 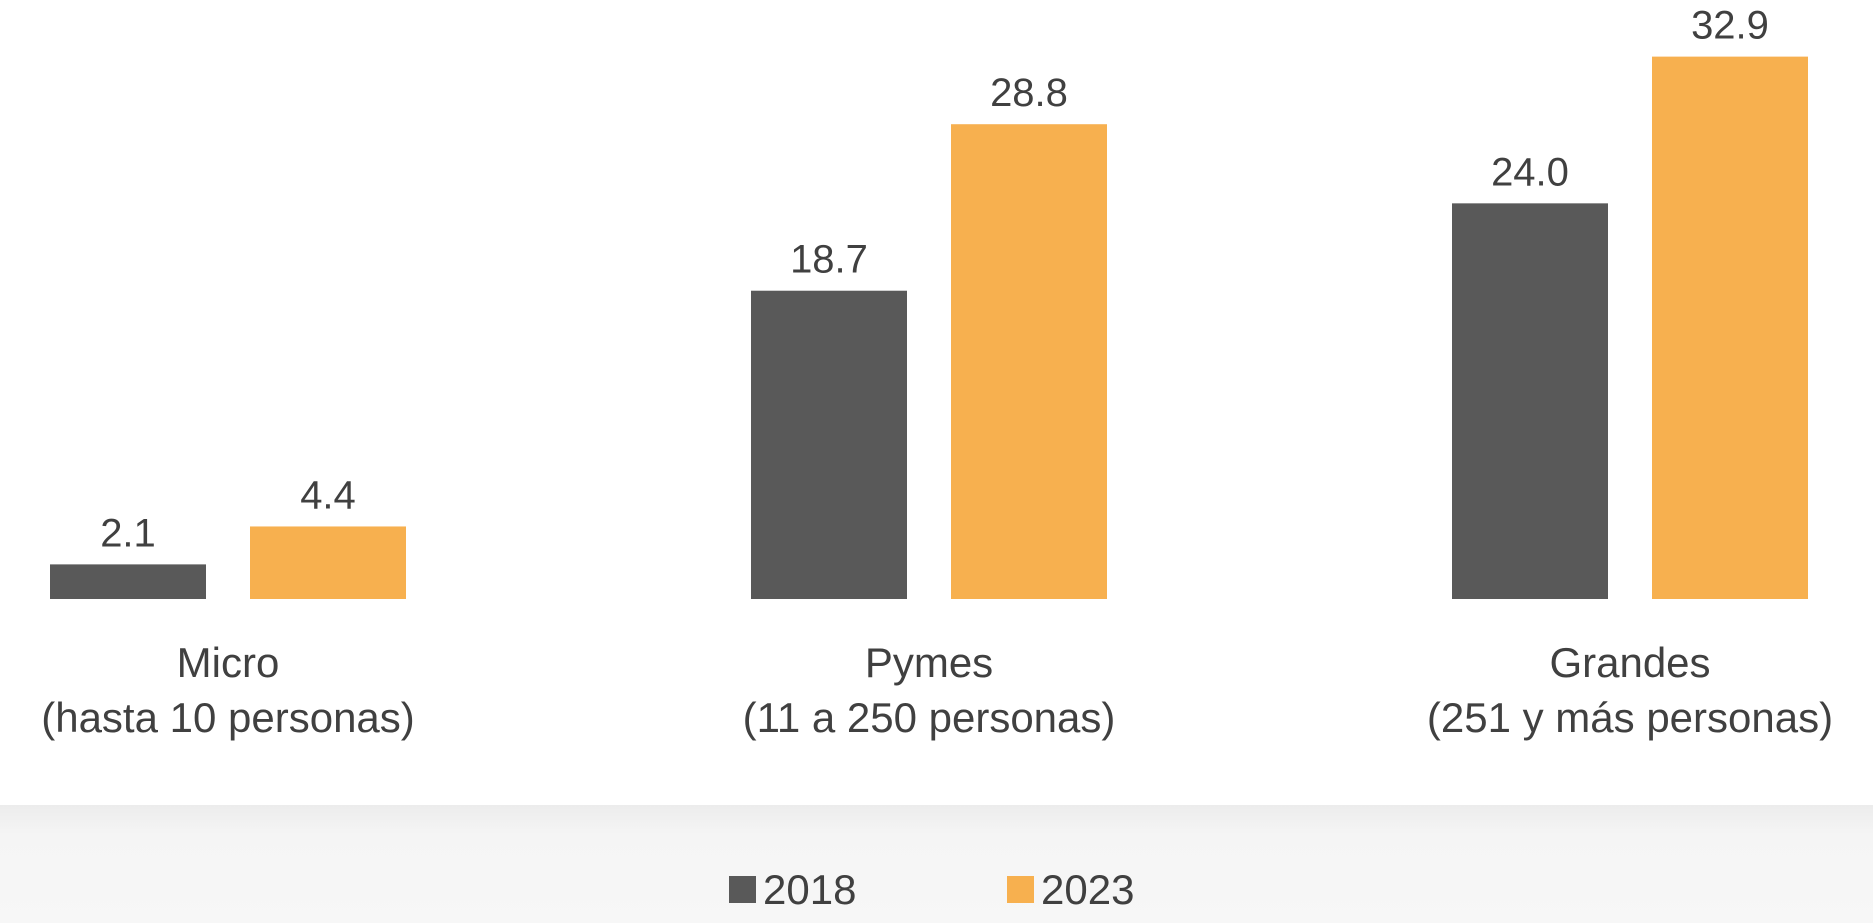 I want to click on x-tick-label: Micro, so click(x=228, y=662).